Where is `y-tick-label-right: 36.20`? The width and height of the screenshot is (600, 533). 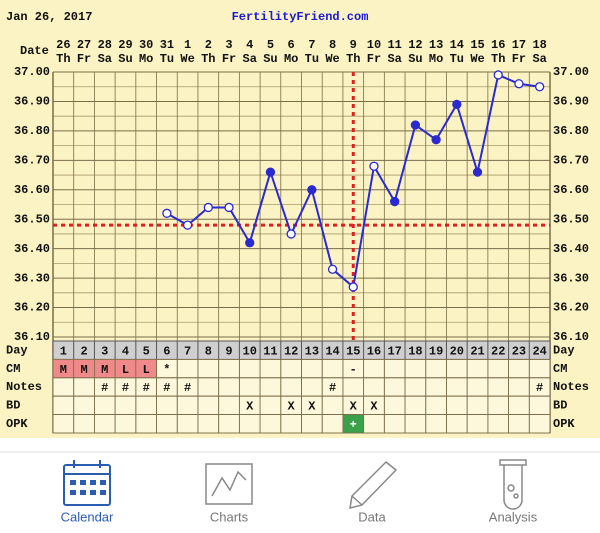 y-tick-label-right: 36.20 is located at coordinates (571, 308).